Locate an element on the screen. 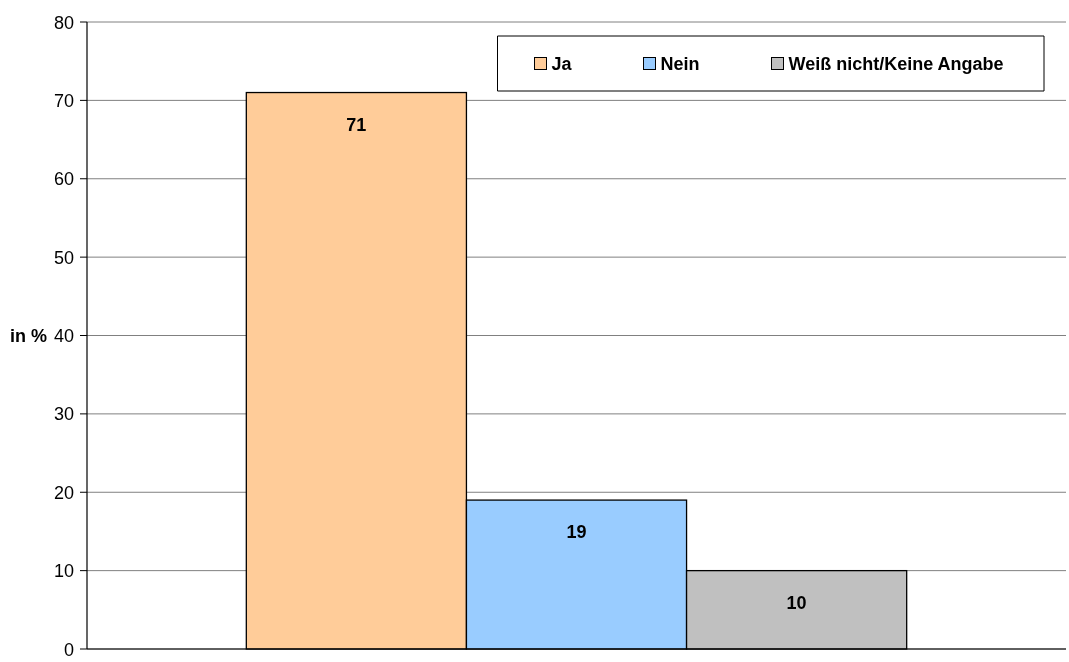 The height and width of the screenshot is (662, 1069). y-tick-label: 70 is located at coordinates (63, 100).